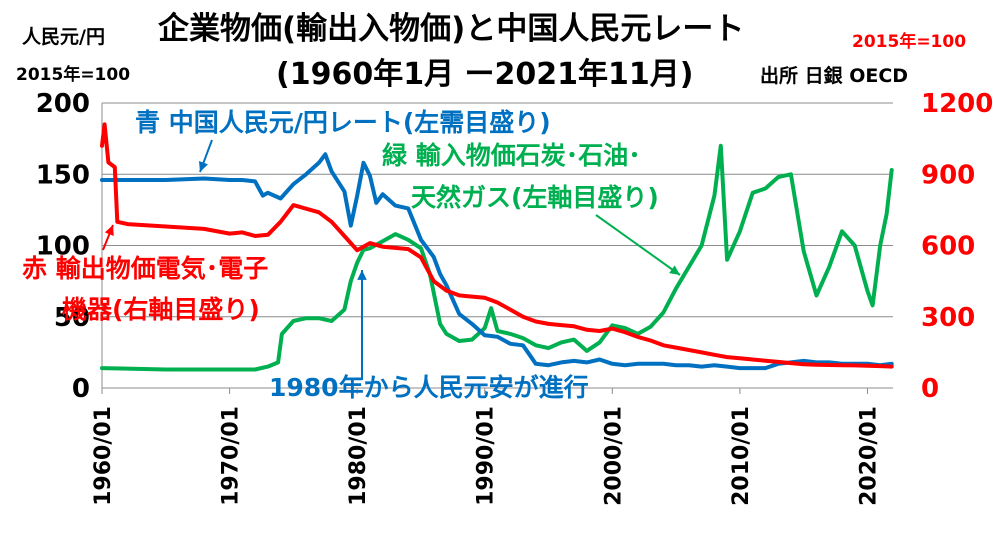 This screenshot has width=993, height=550. I want to click on right-axis-base: 2015年=100, so click(909, 42).